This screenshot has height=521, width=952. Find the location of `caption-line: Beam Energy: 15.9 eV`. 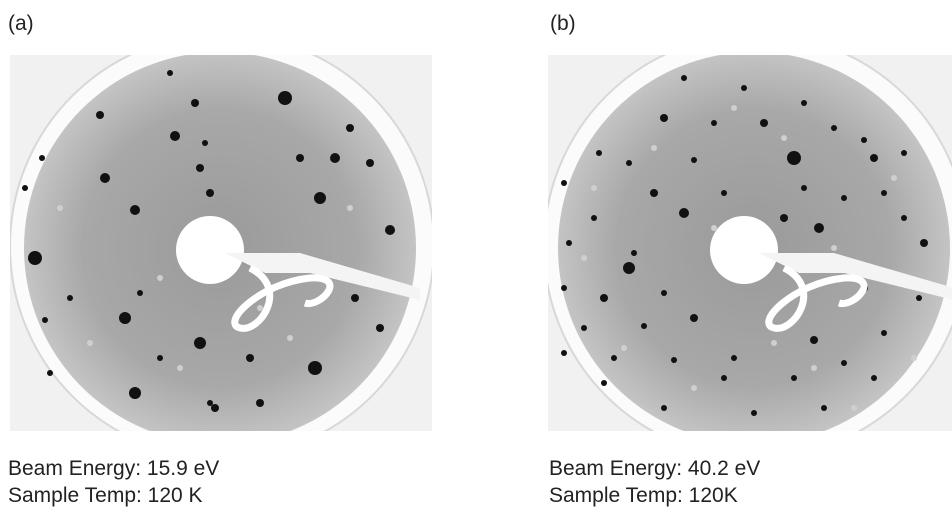

caption-line: Beam Energy: 15.9 eV is located at coordinates (113, 468).